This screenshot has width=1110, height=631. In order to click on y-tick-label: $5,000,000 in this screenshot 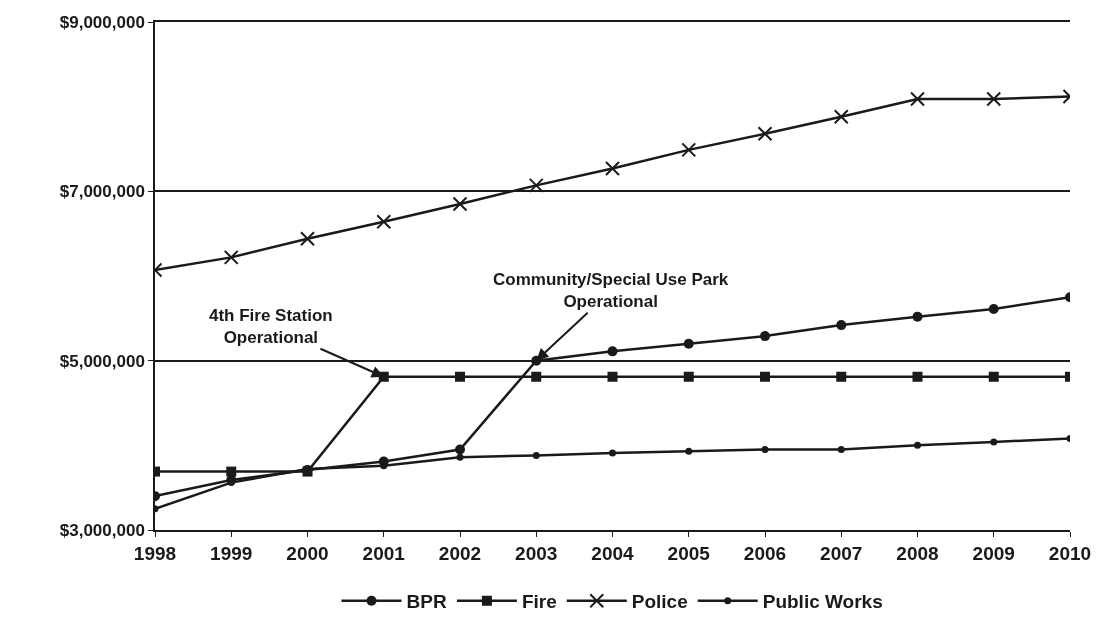, I will do `click(102, 361)`.